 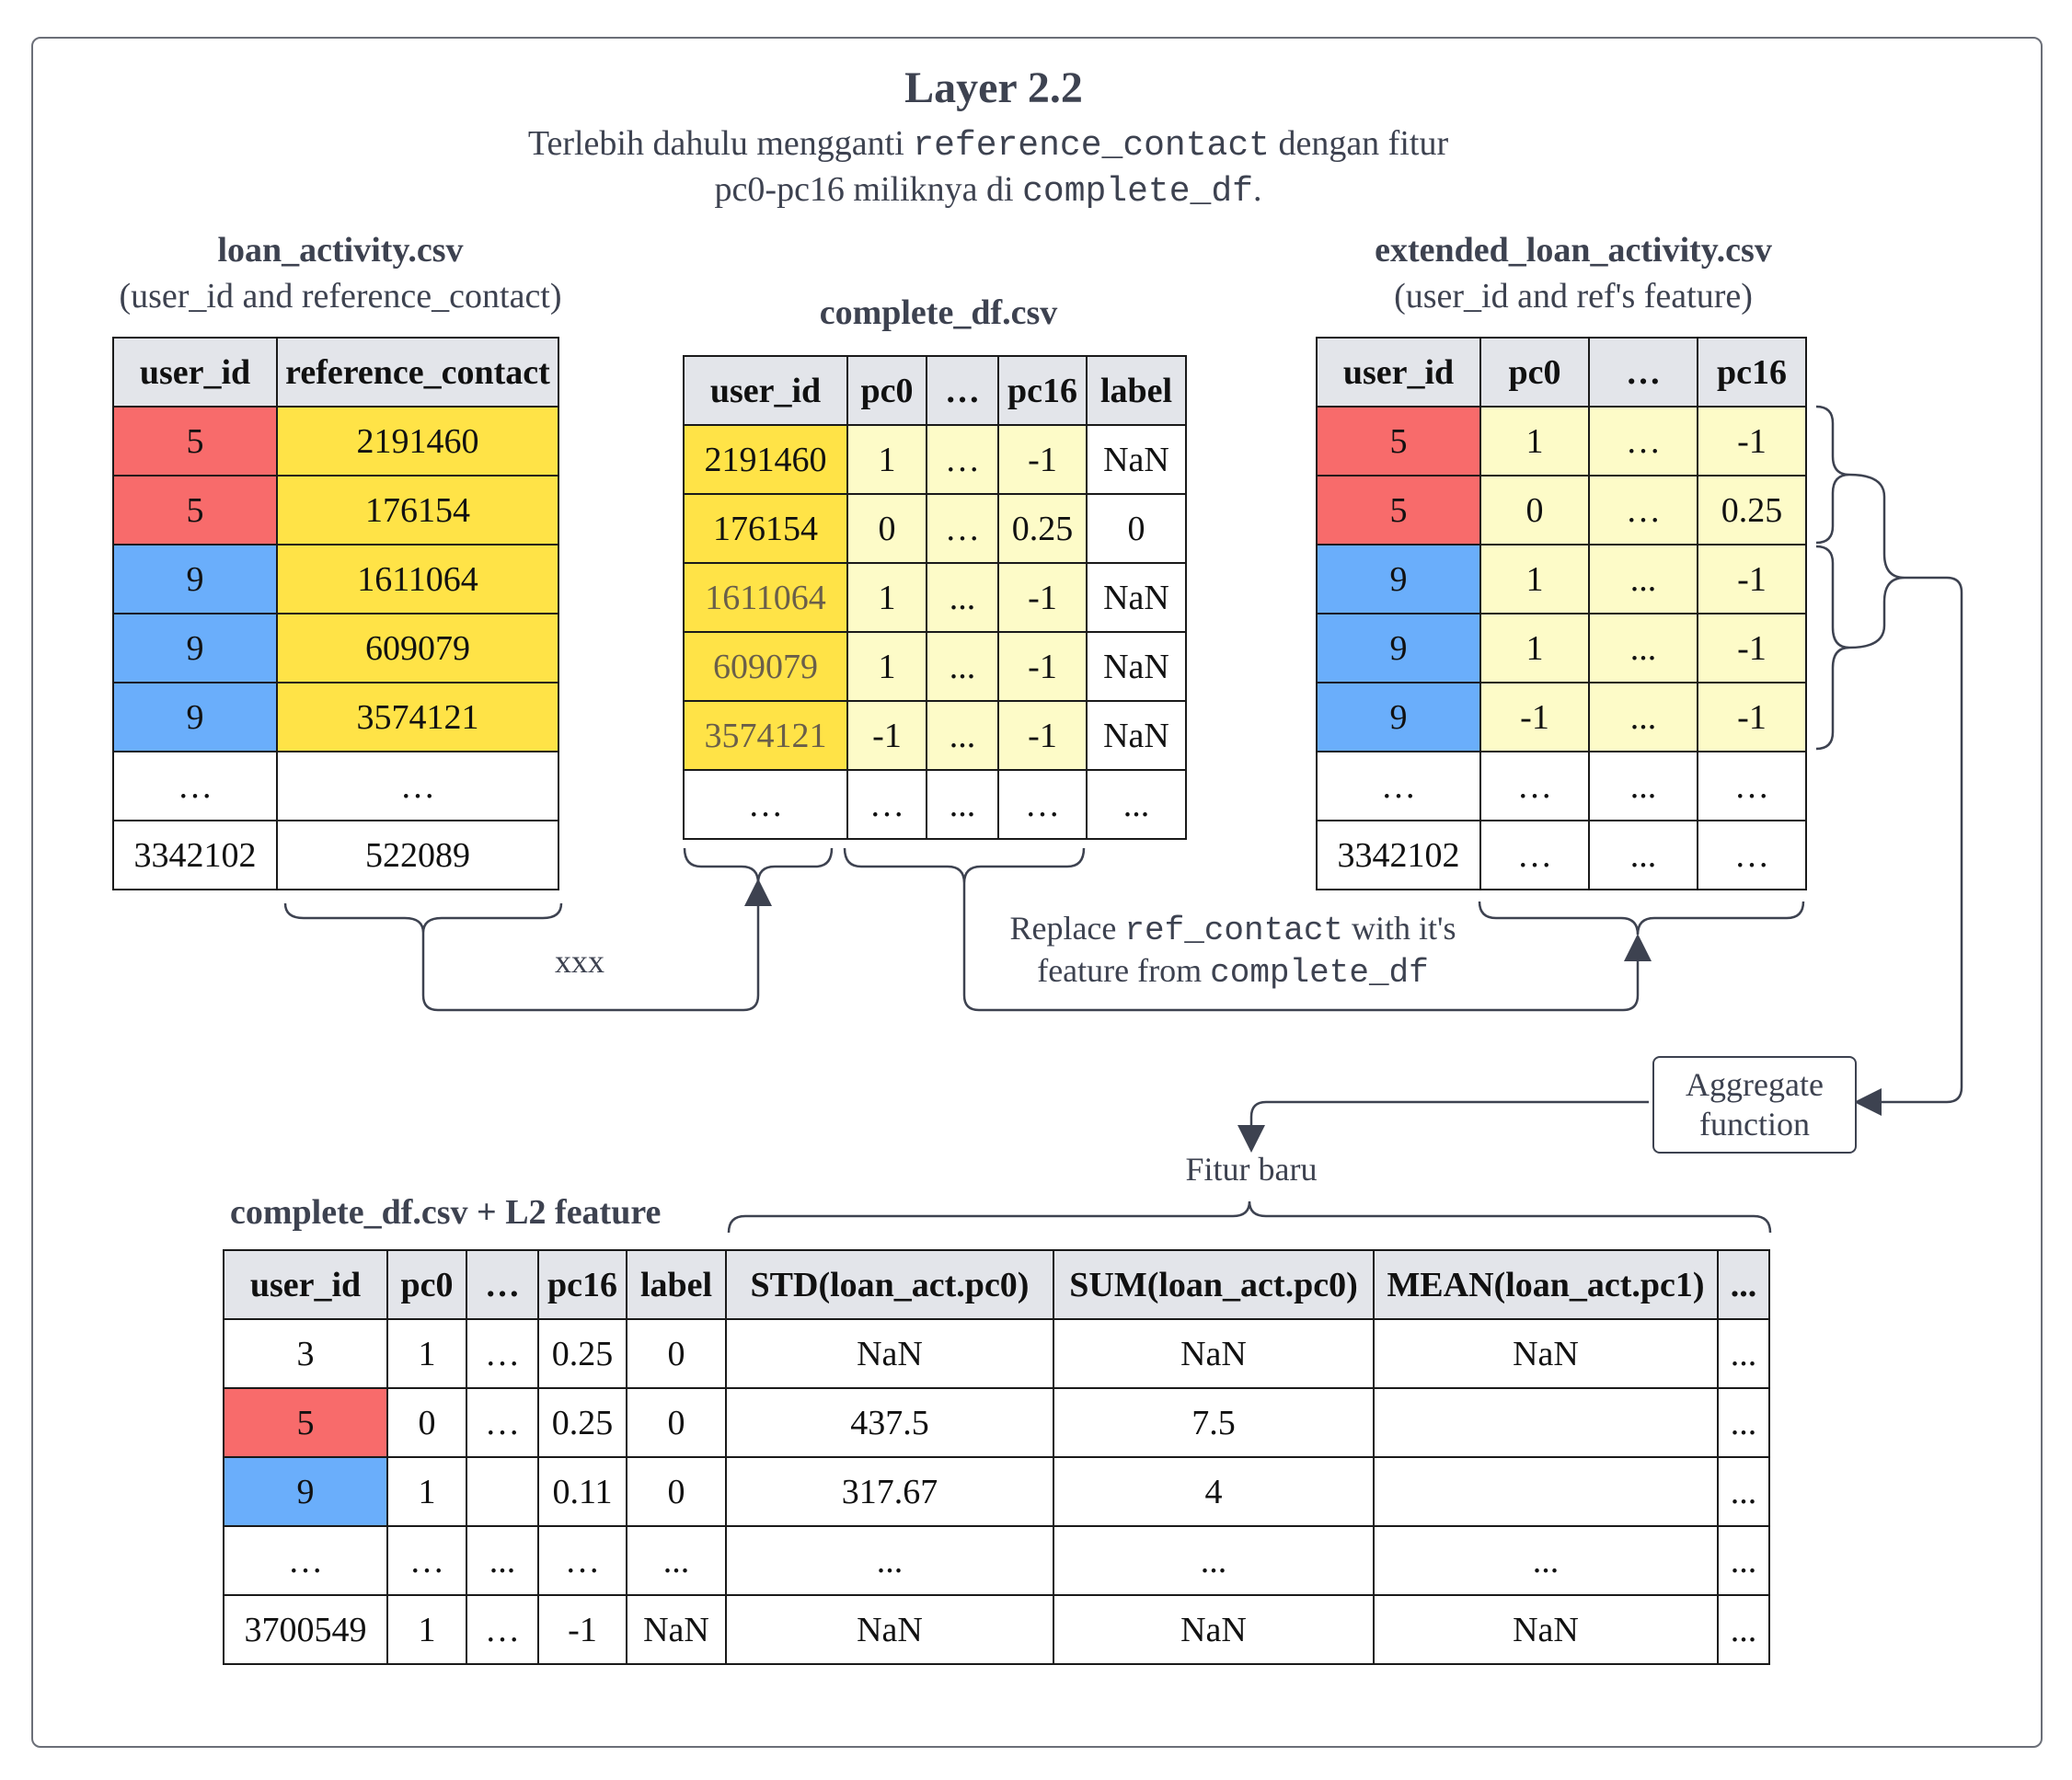 What do you see at coordinates (1137, 192) in the screenshot?
I see `subtitle-code-complete-df: complete_df` at bounding box center [1137, 192].